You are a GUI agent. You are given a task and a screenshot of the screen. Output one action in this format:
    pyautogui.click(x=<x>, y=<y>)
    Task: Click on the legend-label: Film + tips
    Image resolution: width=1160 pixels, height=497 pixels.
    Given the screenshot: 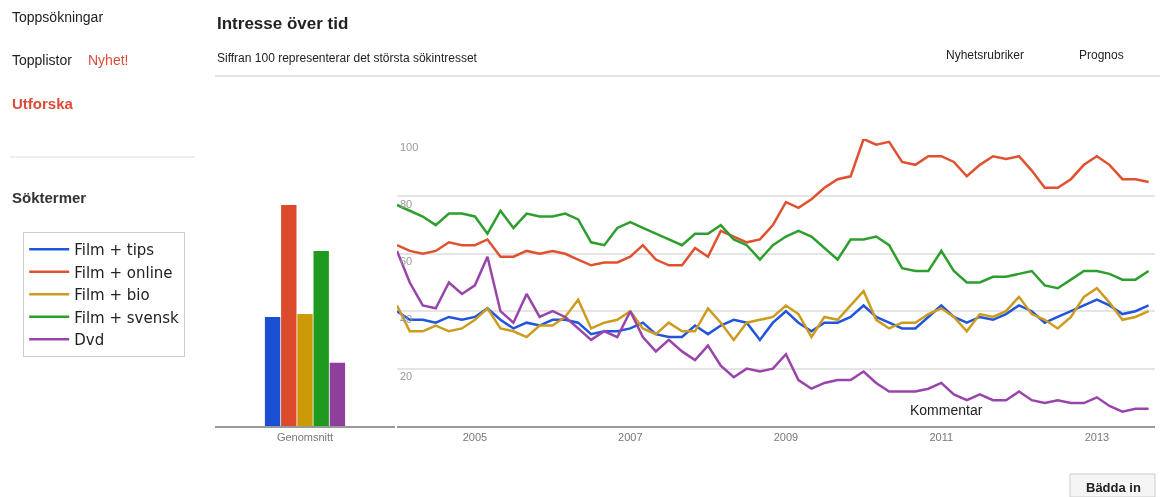 What is the action you would take?
    pyautogui.click(x=114, y=250)
    